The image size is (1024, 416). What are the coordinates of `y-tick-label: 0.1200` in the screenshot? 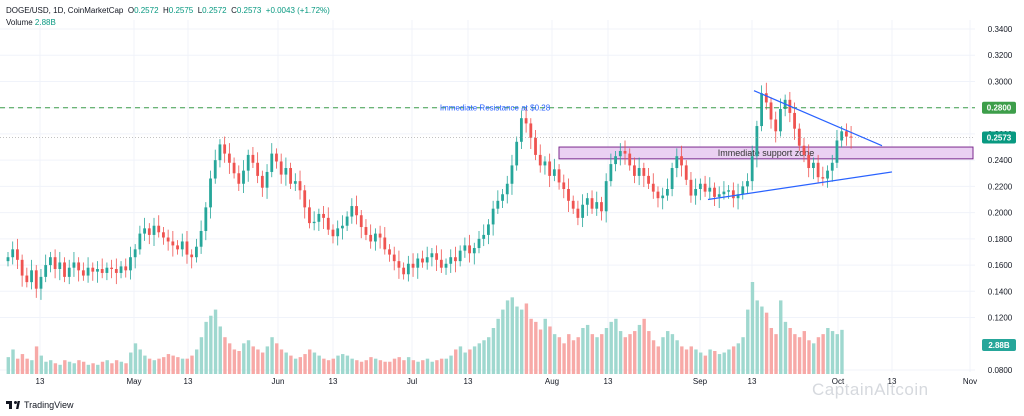 It's located at (1000, 318).